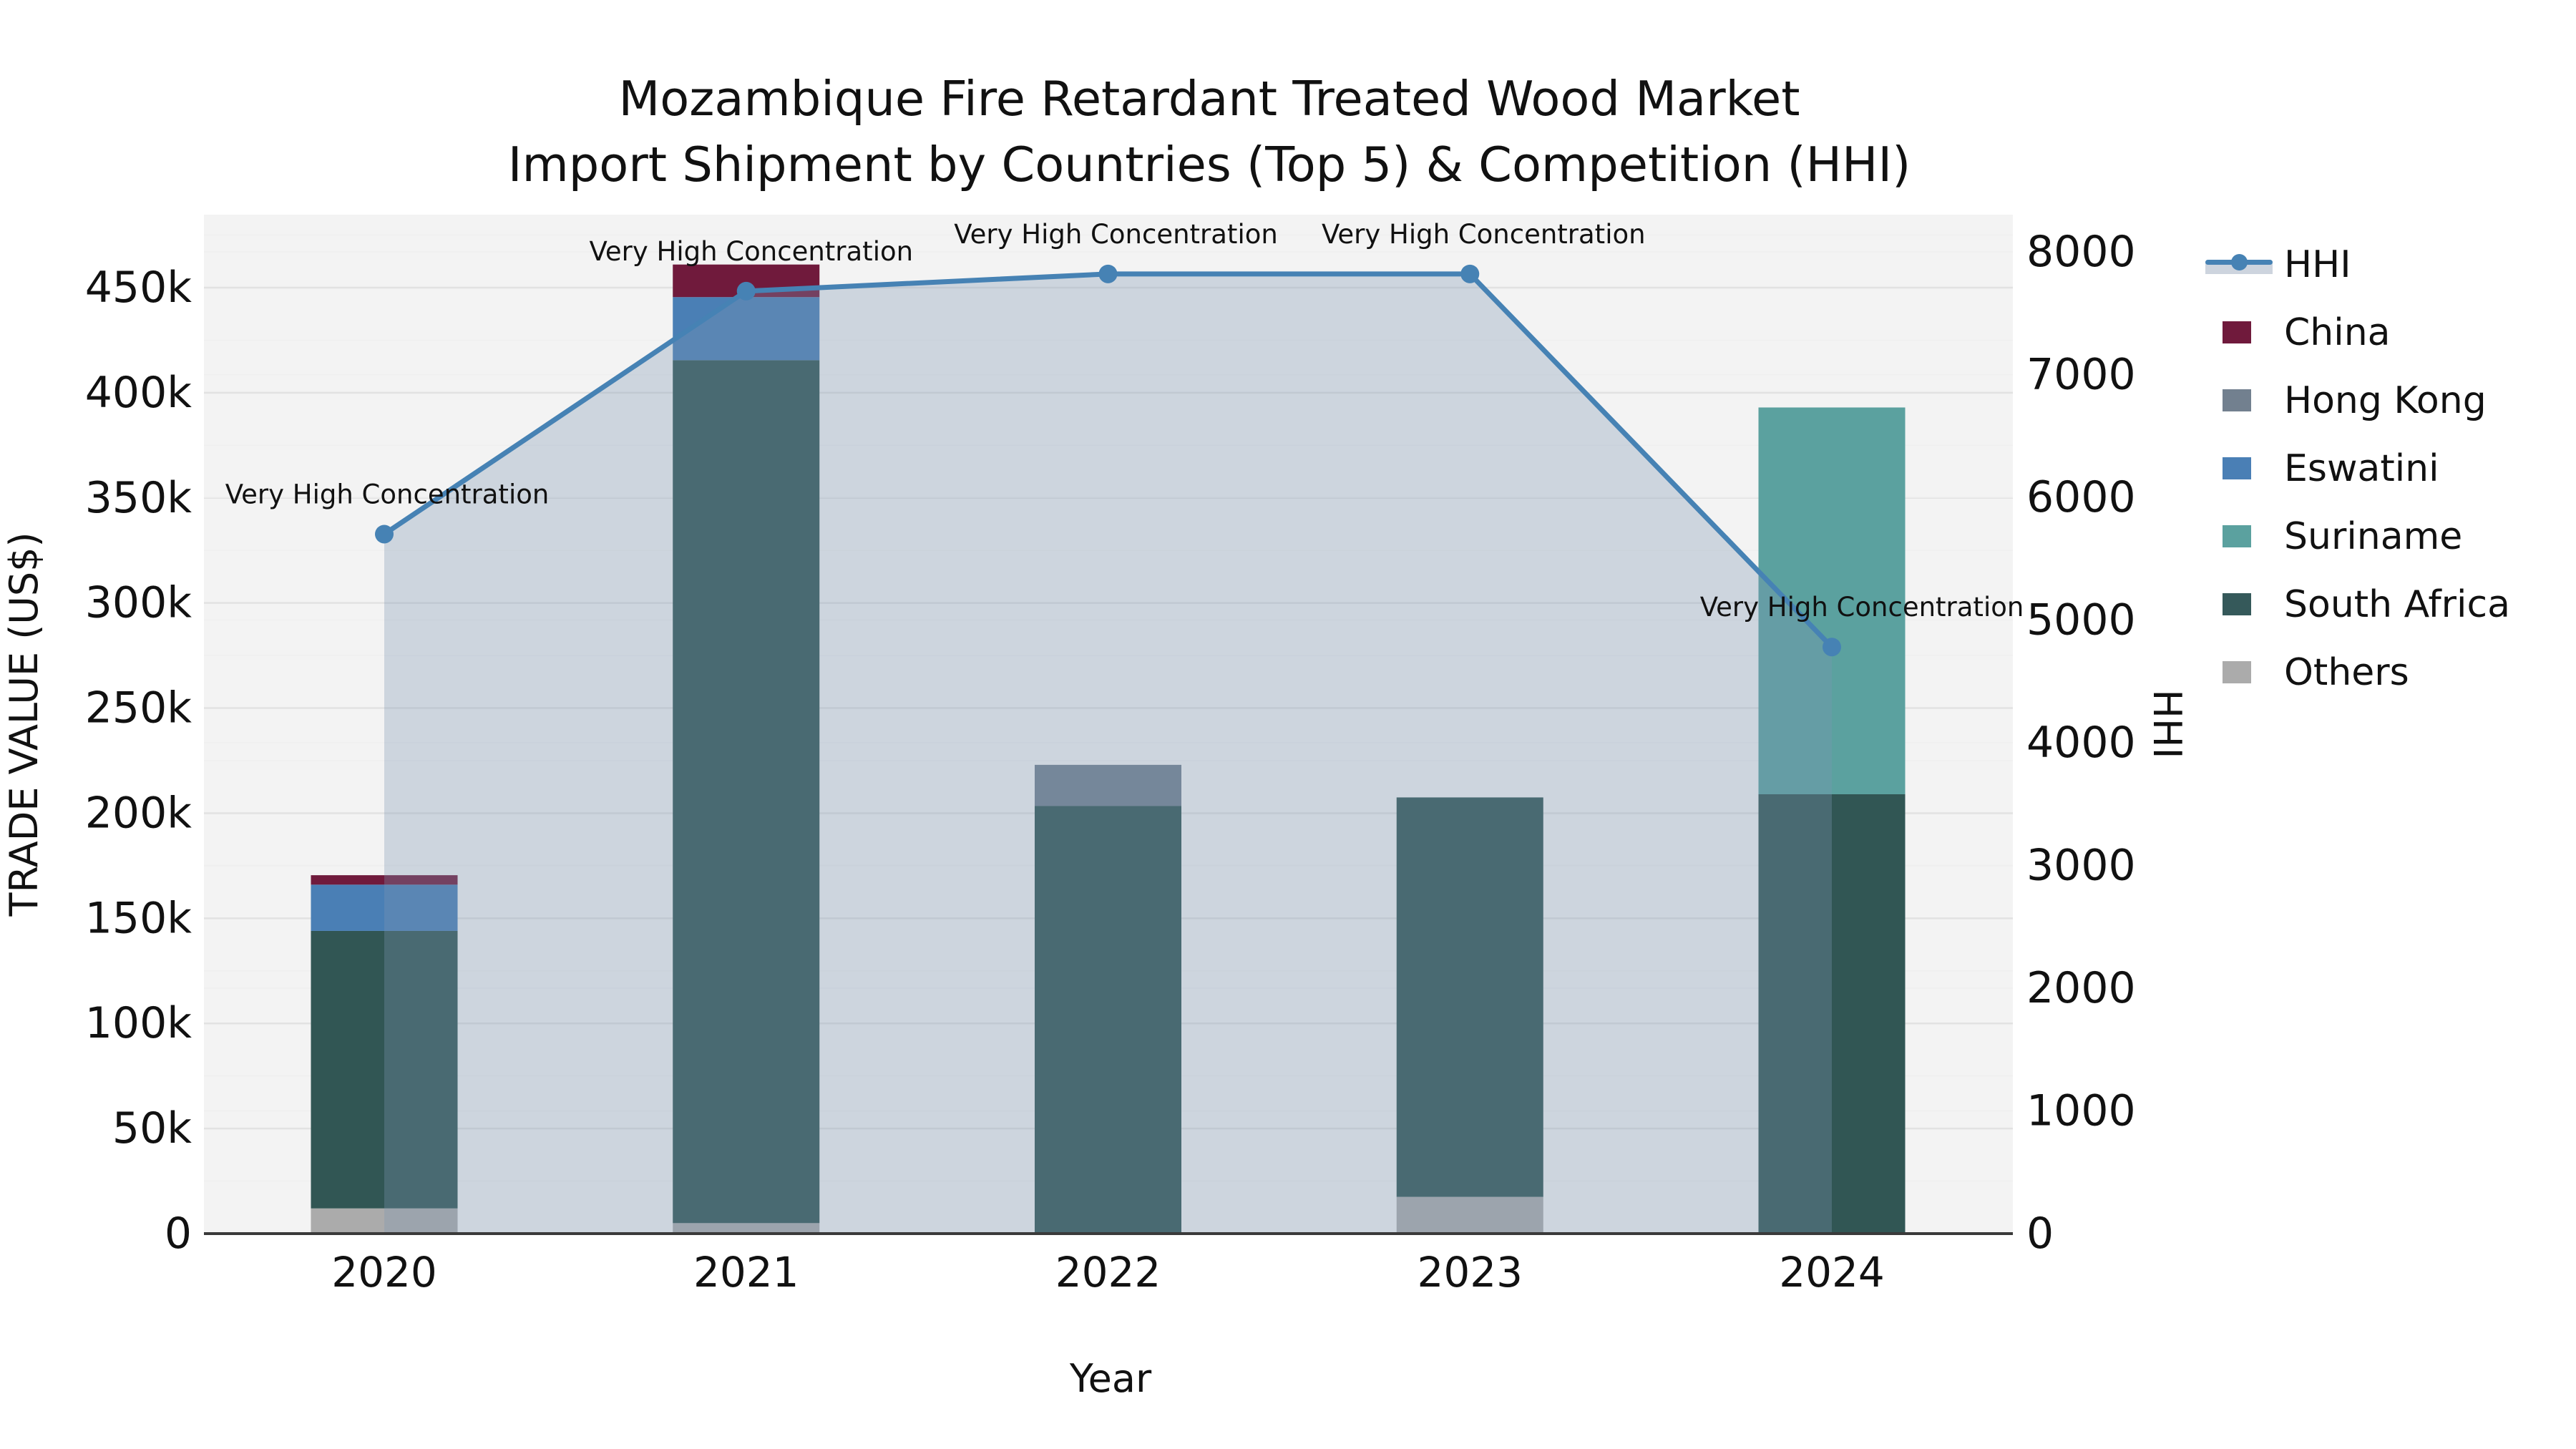 This screenshot has height=1449, width=2576. Describe the element at coordinates (178, 1234) in the screenshot. I see `y-left-tick-0: 0` at that location.